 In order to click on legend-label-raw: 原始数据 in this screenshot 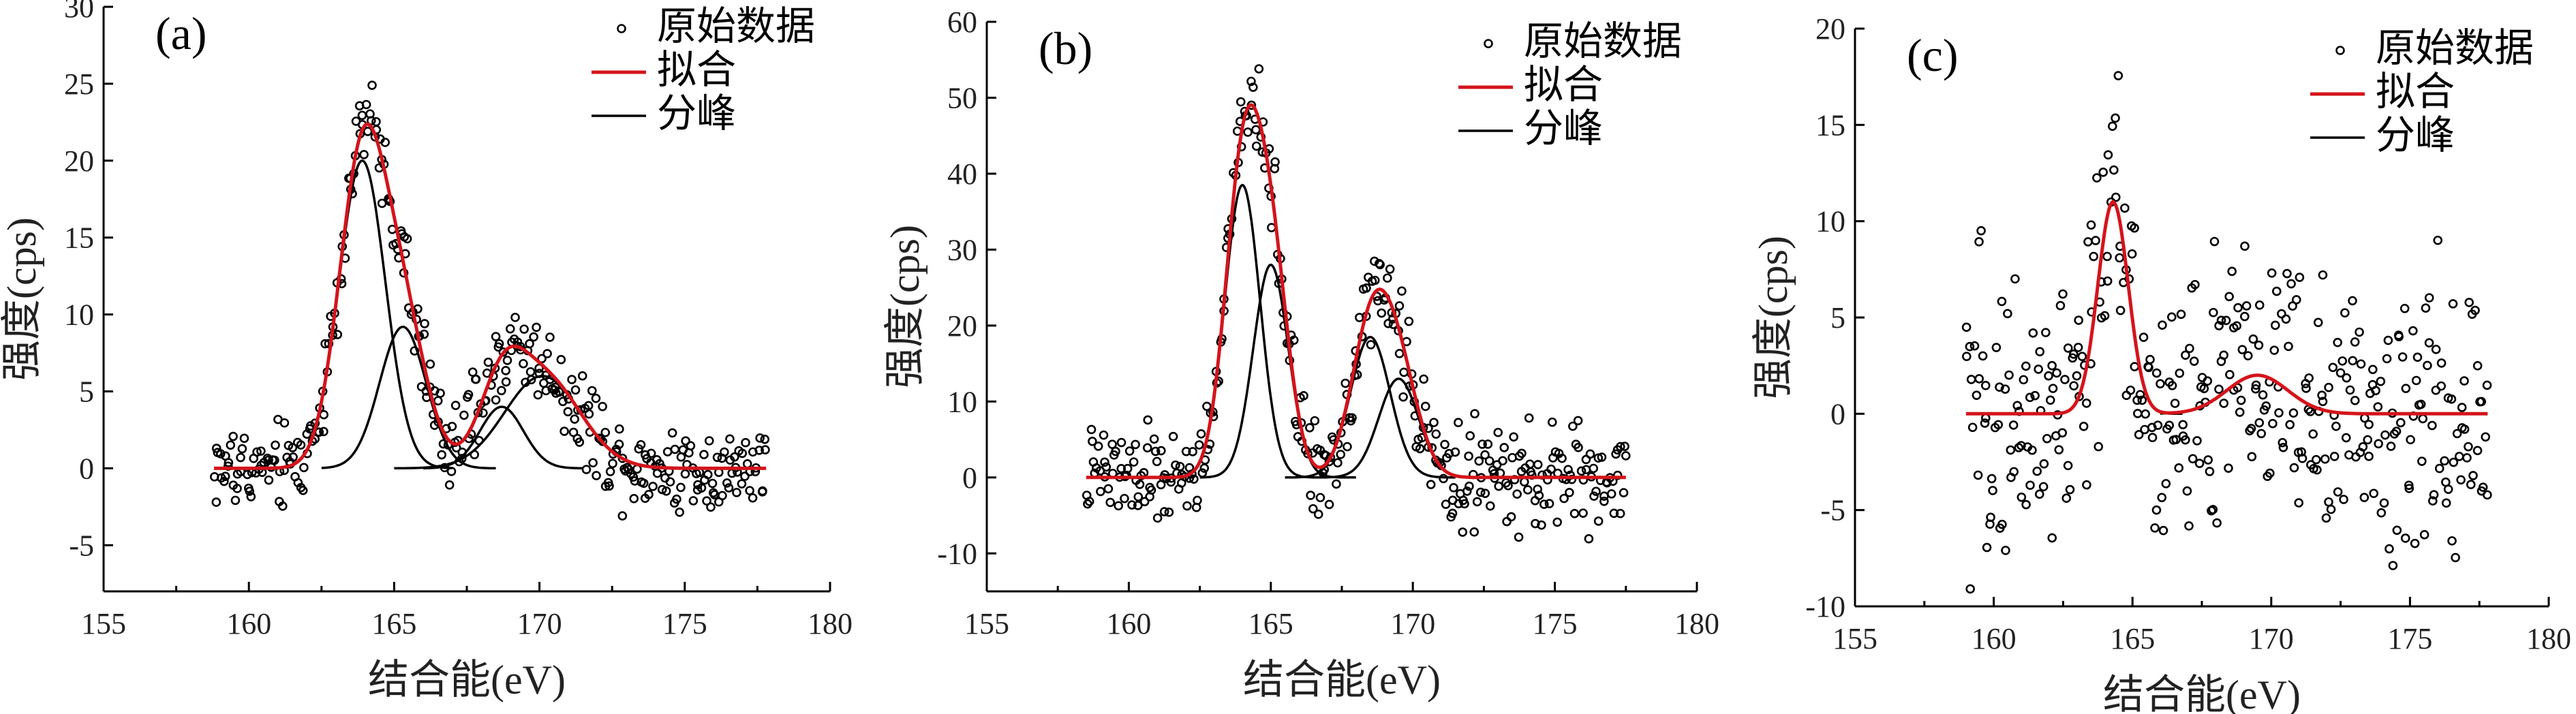, I will do `click(2455, 48)`.